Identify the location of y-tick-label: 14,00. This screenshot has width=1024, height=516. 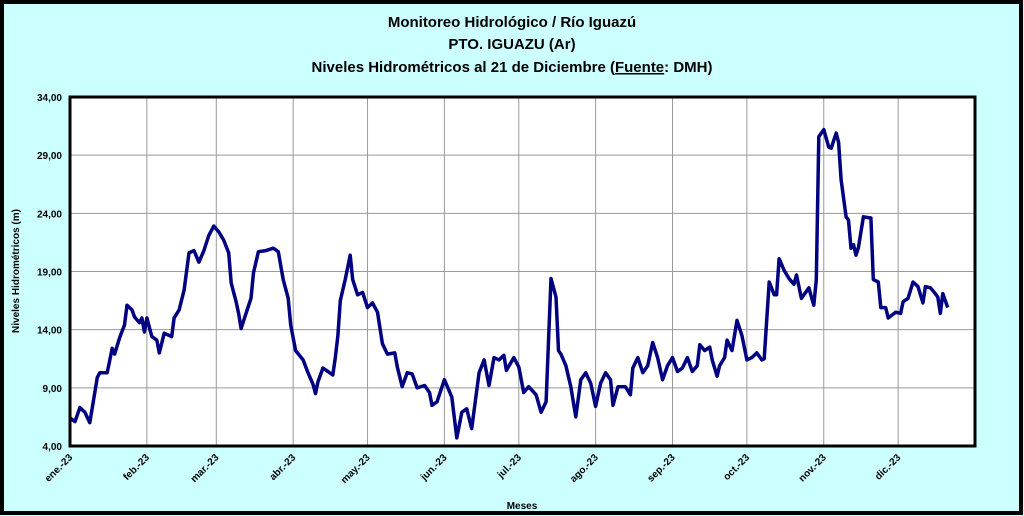
(49, 331).